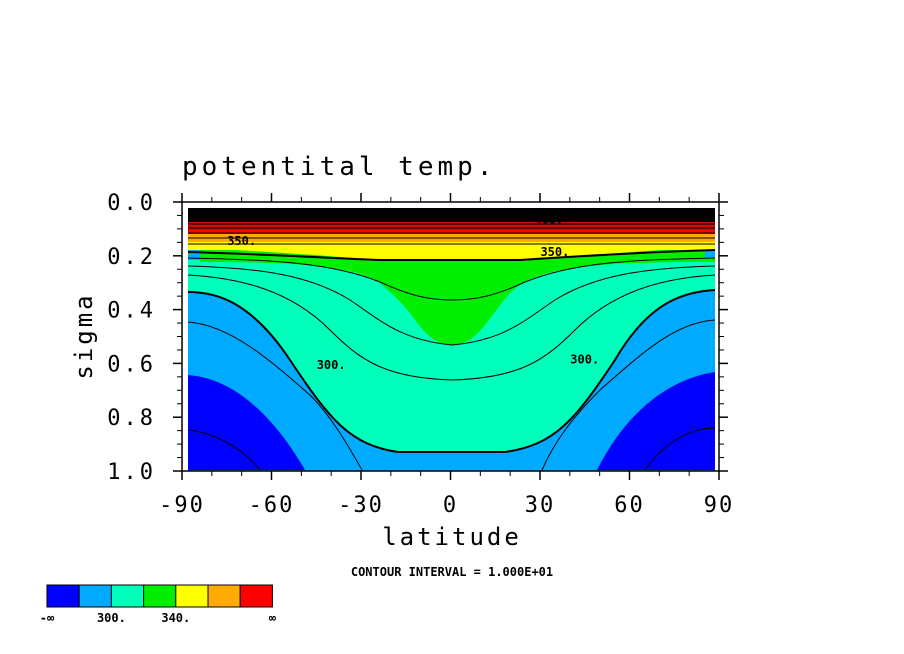  What do you see at coordinates (656, 421) in the screenshot?
I see `band-low-north` at bounding box center [656, 421].